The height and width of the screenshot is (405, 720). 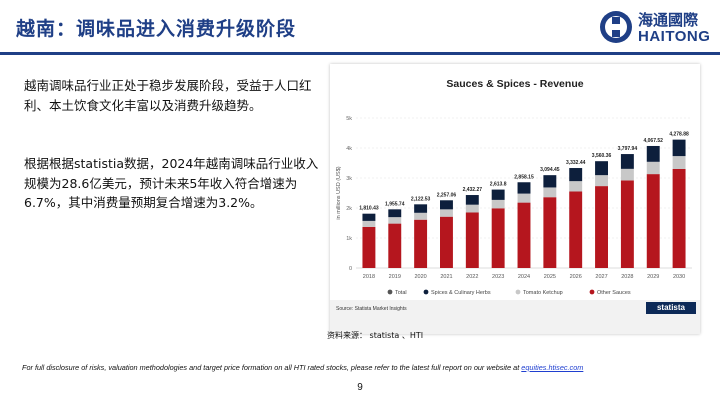 What do you see at coordinates (576, 163) in the screenshot?
I see `bar-total-label: 3,332.44` at bounding box center [576, 163].